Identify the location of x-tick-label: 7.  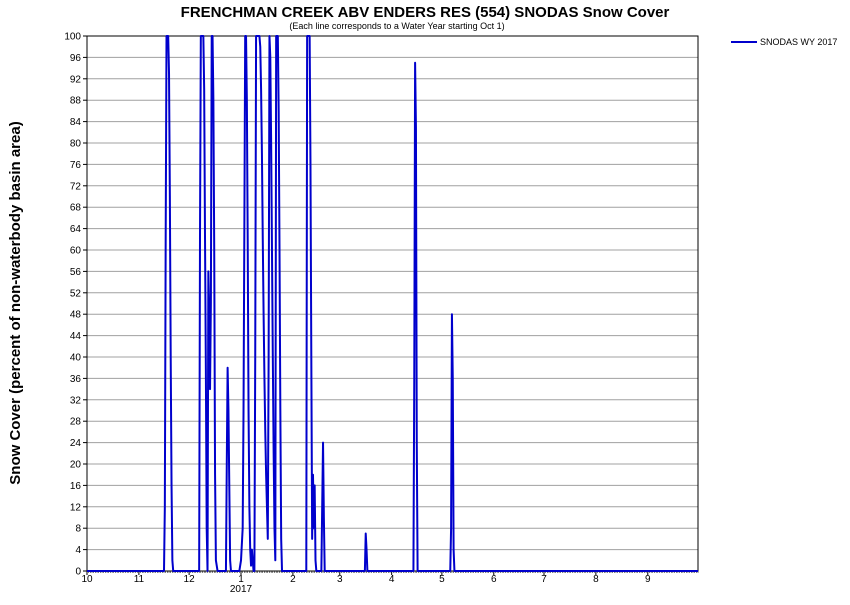
(544, 579).